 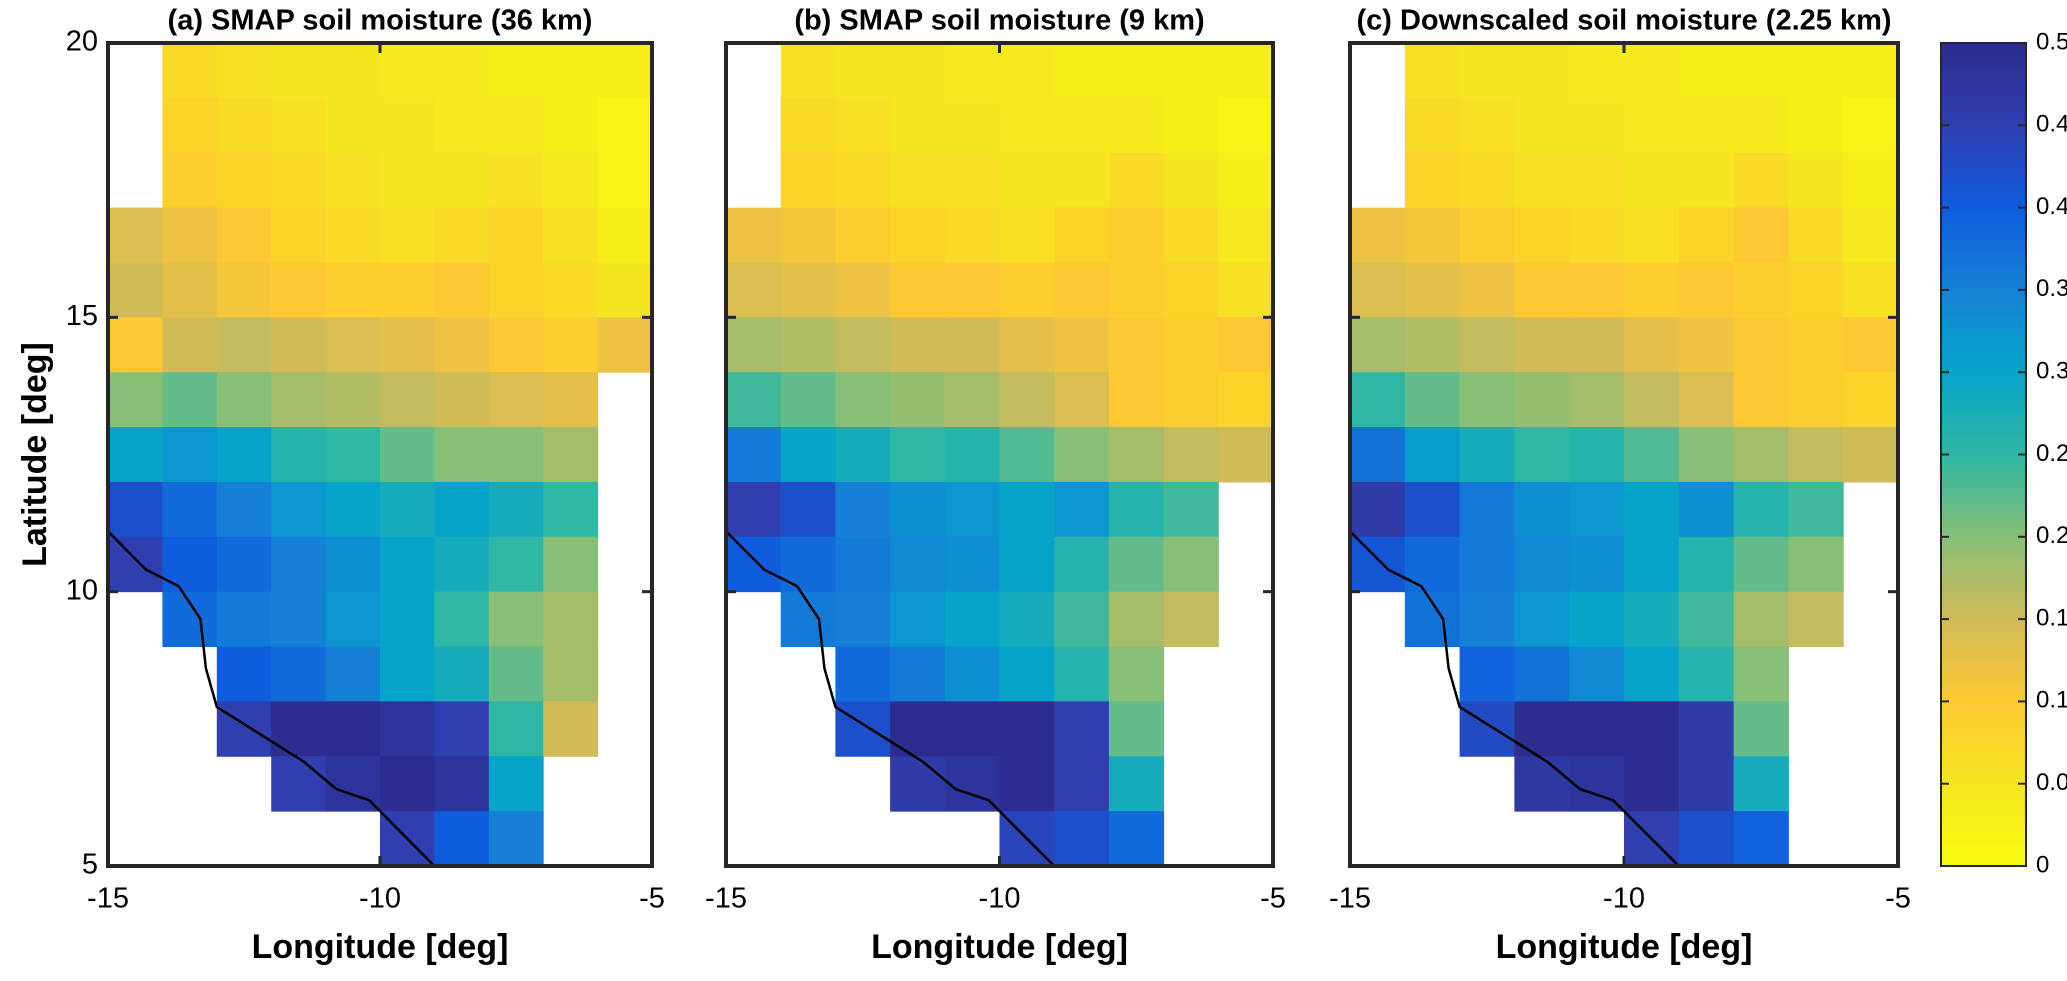 I want to click on coastline, so click(x=271, y=698).